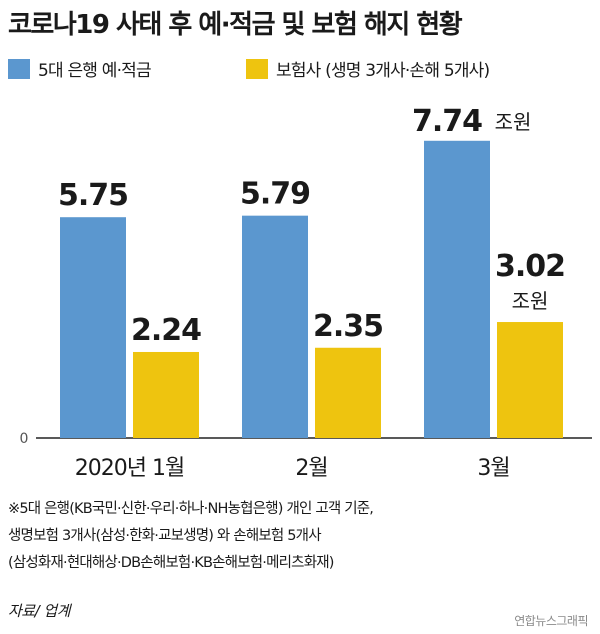 Image resolution: width=600 pixels, height=634 pixels. What do you see at coordinates (165, 536) in the screenshot?
I see `footnote-line: 생명보험 3개사(삼성·한화·교보생명) 와 손해보험 5개사` at bounding box center [165, 536].